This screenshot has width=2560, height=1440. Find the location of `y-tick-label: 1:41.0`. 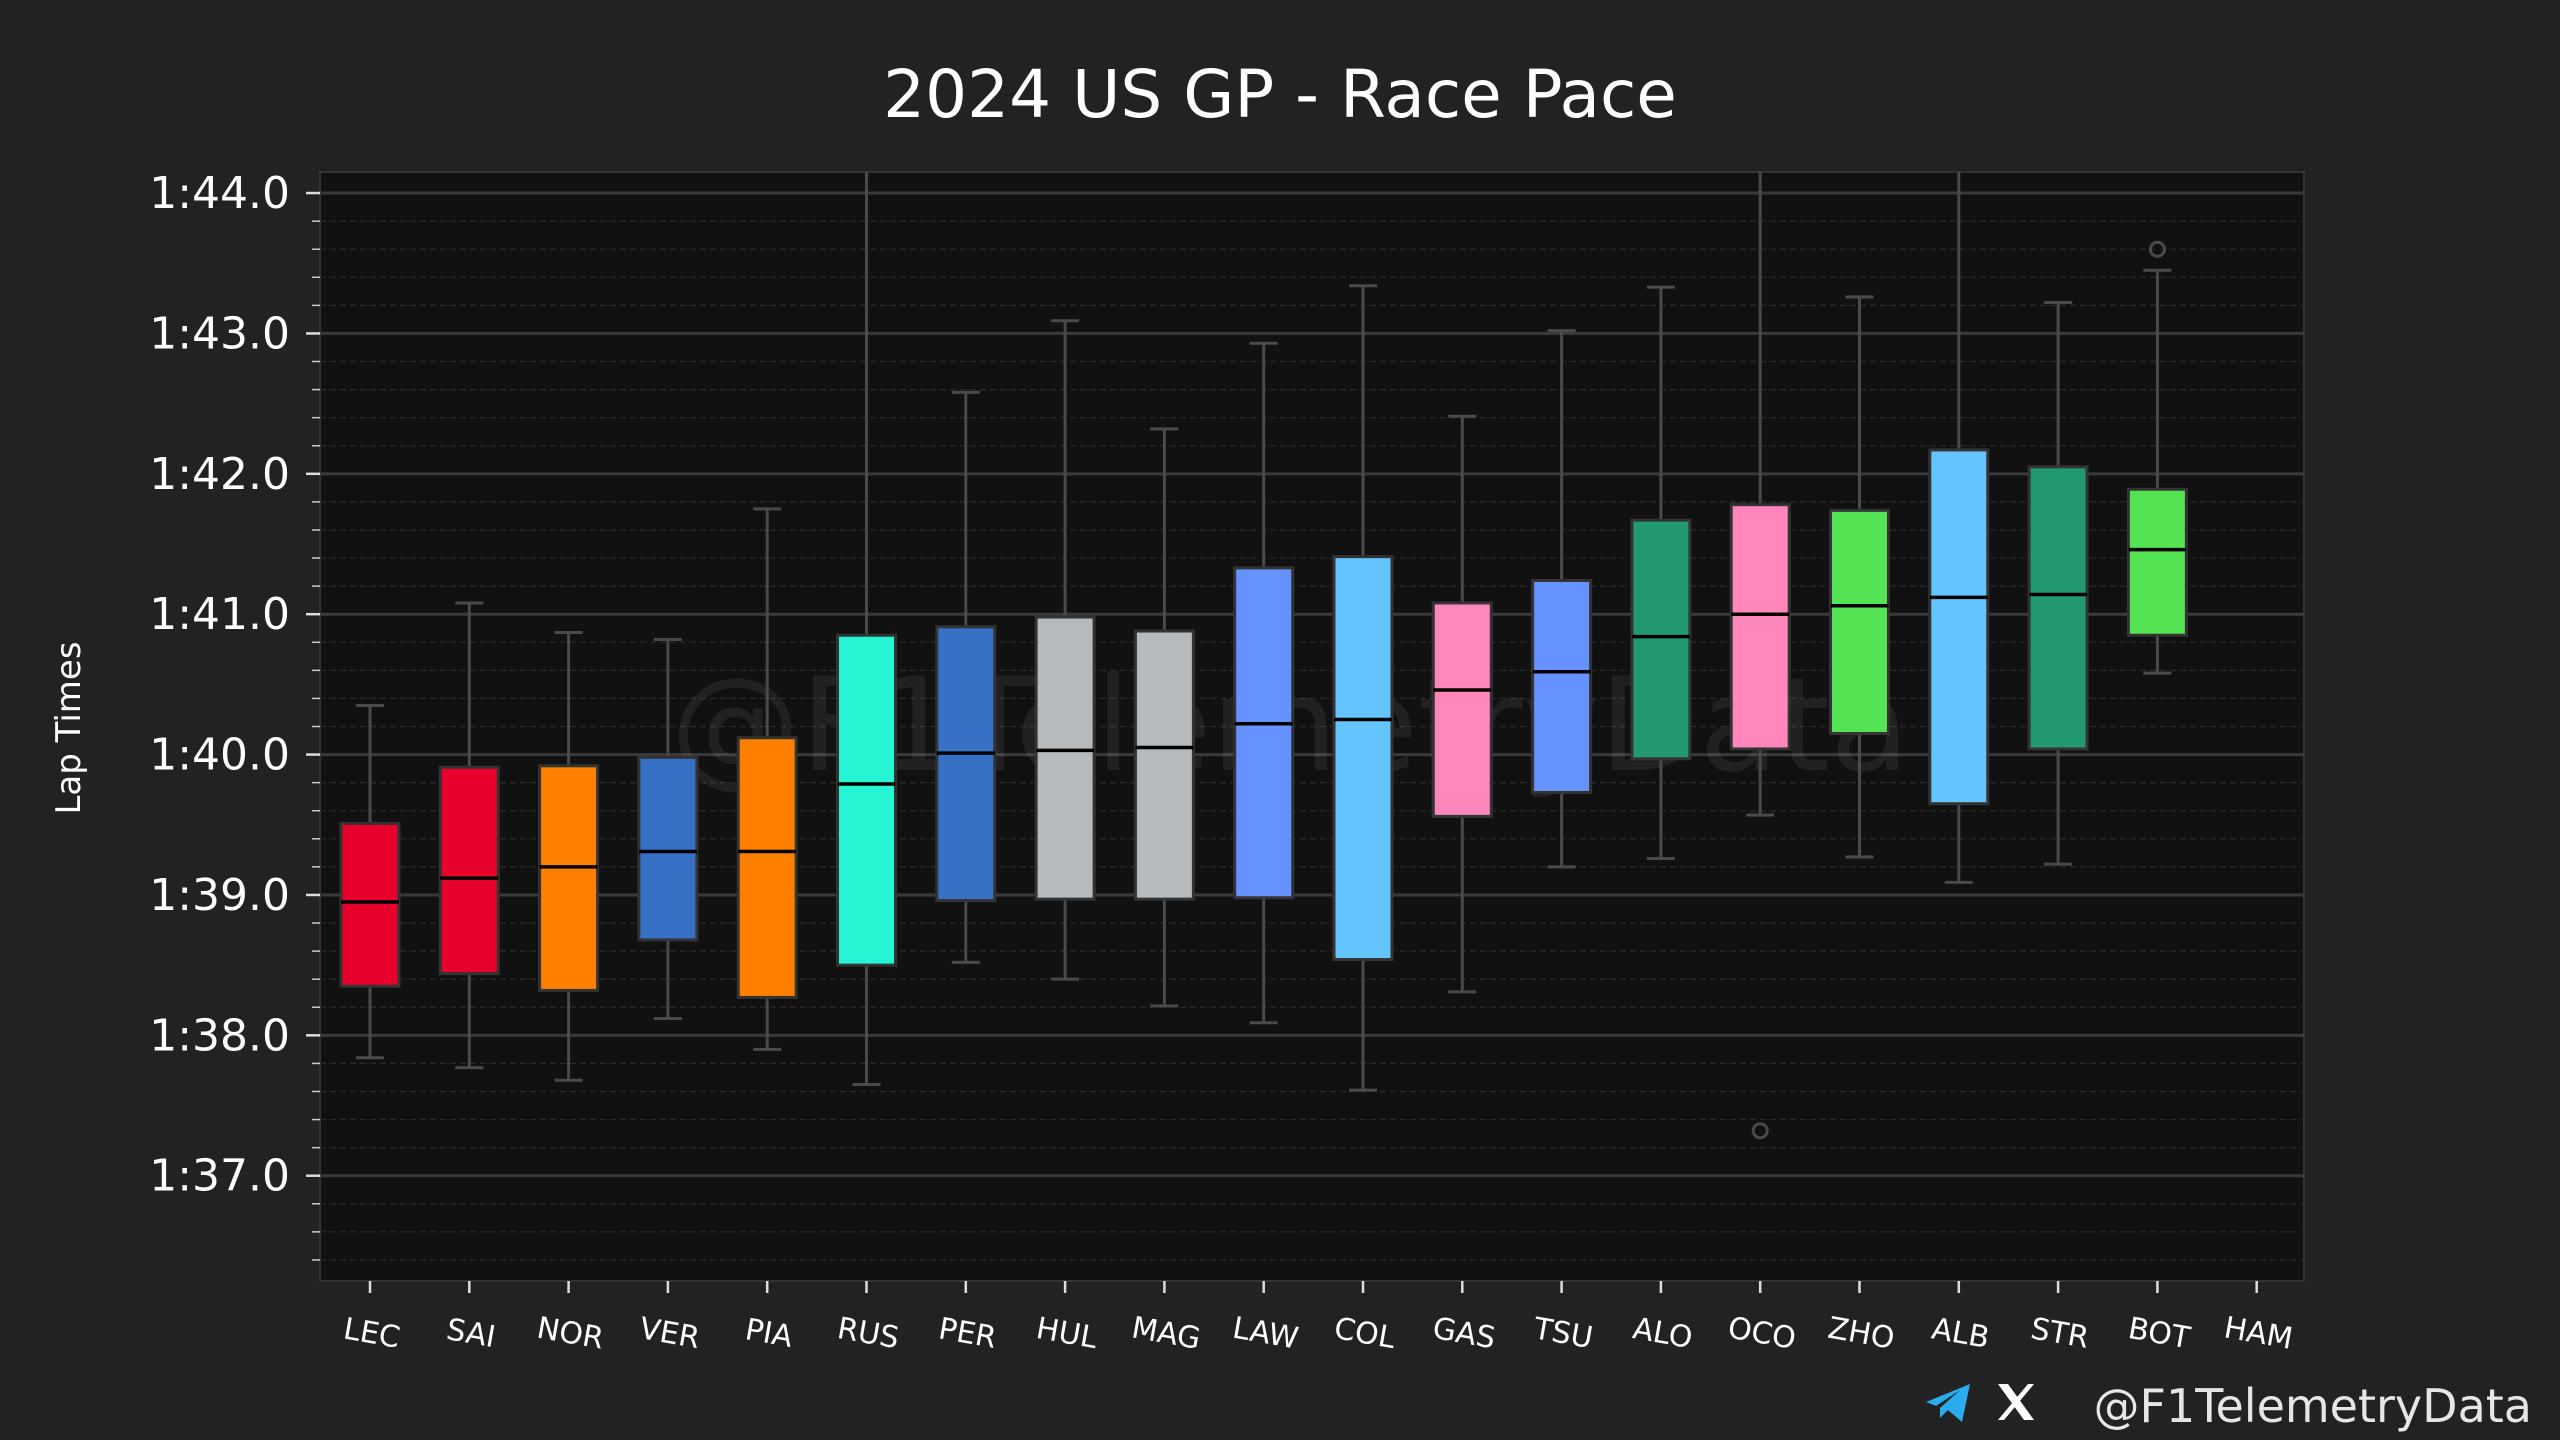

y-tick-label: 1:41.0 is located at coordinates (219, 614).